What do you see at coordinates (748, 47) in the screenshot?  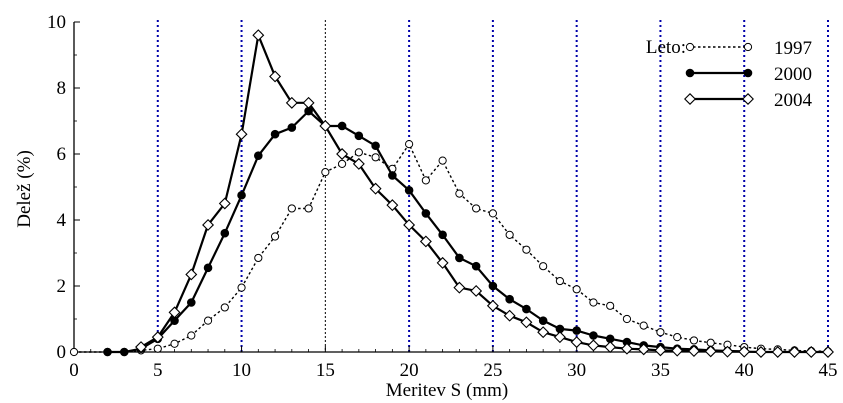 I see `legend-marker-right-1997` at bounding box center [748, 47].